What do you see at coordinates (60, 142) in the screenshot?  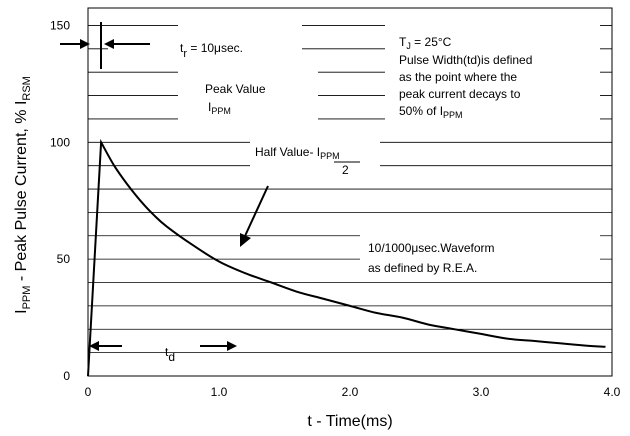 I see `y-tick-label: 100` at bounding box center [60, 142].